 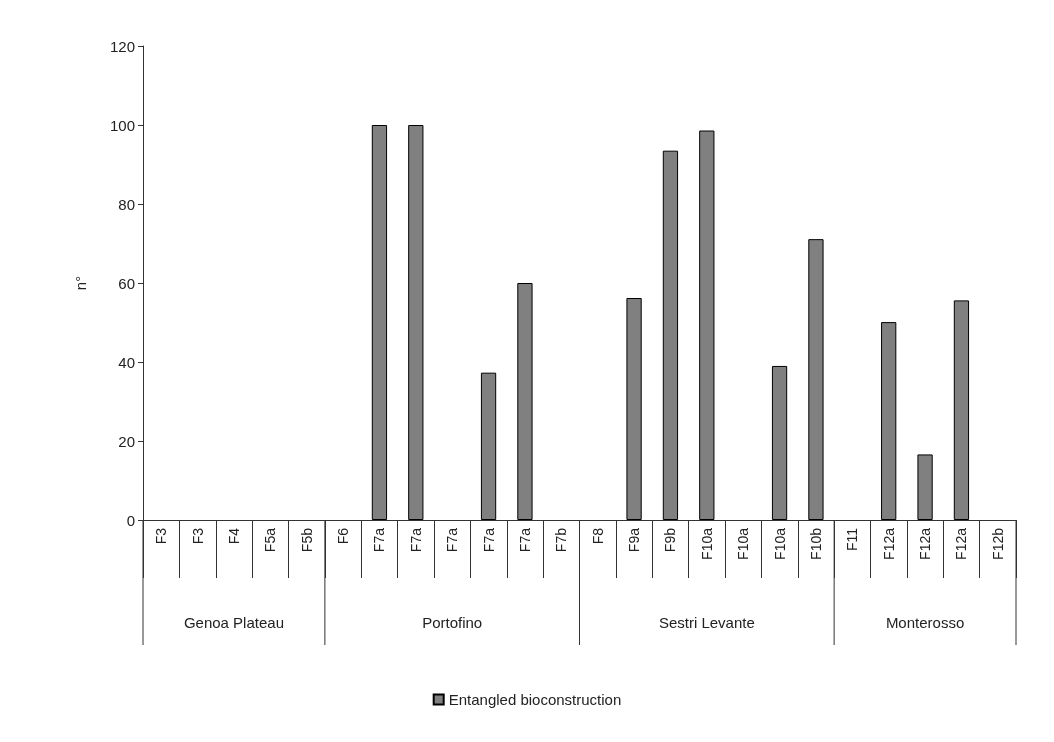 What do you see at coordinates (634, 540) in the screenshot?
I see `x-tick-label: F9a` at bounding box center [634, 540].